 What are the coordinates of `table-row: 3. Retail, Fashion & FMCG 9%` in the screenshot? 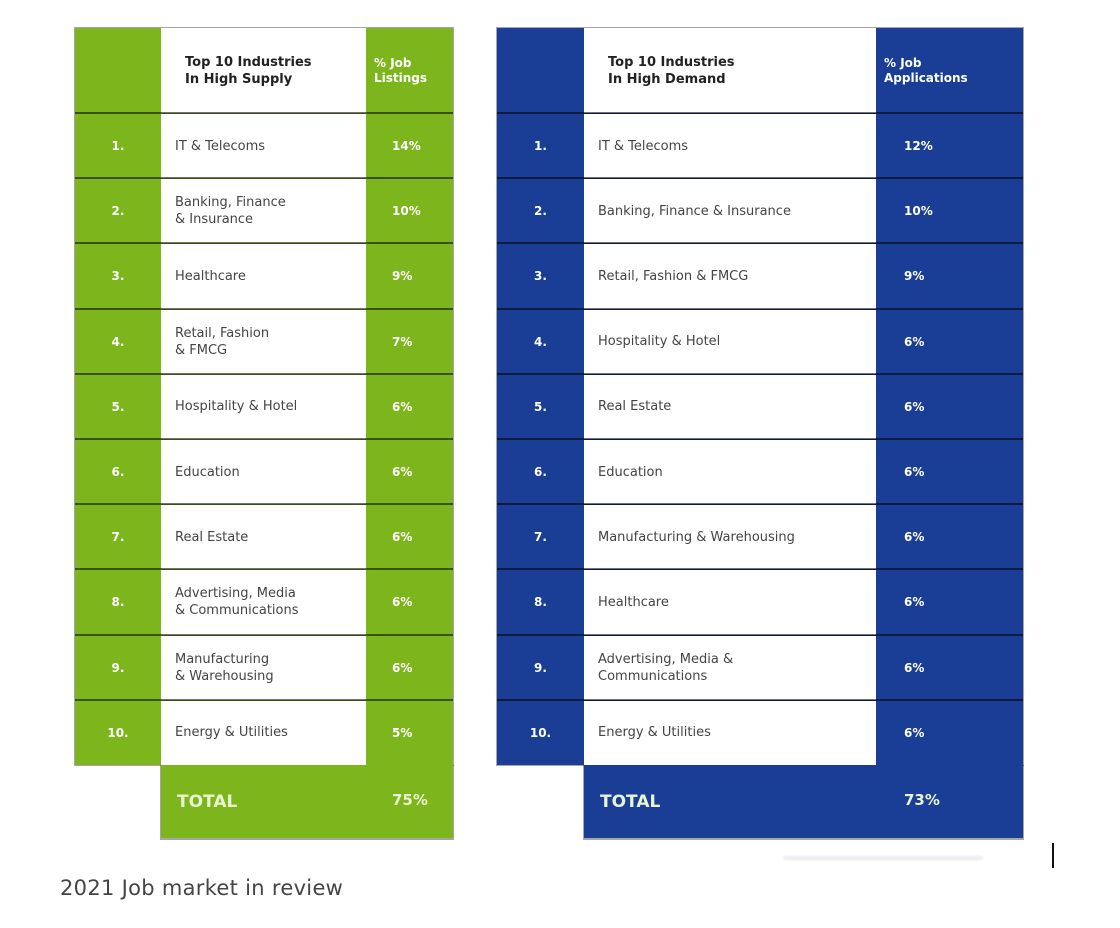 It's located at (760, 276).